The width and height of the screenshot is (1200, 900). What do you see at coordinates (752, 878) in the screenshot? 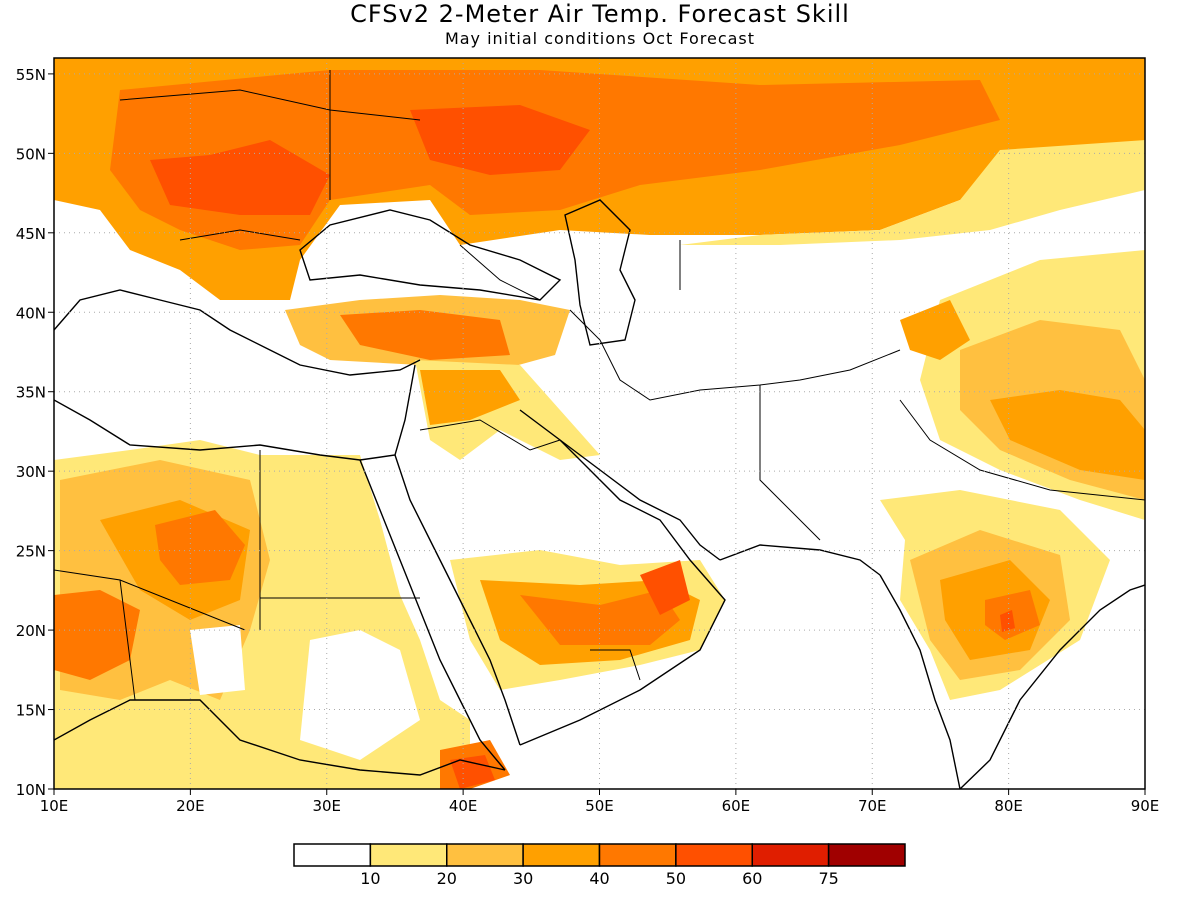
I see `legend-label: 60` at bounding box center [752, 878].